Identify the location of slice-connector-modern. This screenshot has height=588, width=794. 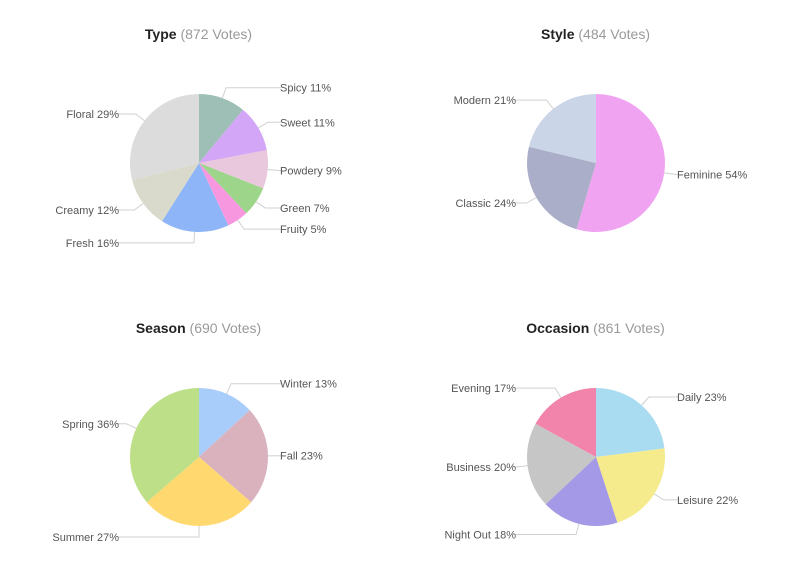
(534, 104).